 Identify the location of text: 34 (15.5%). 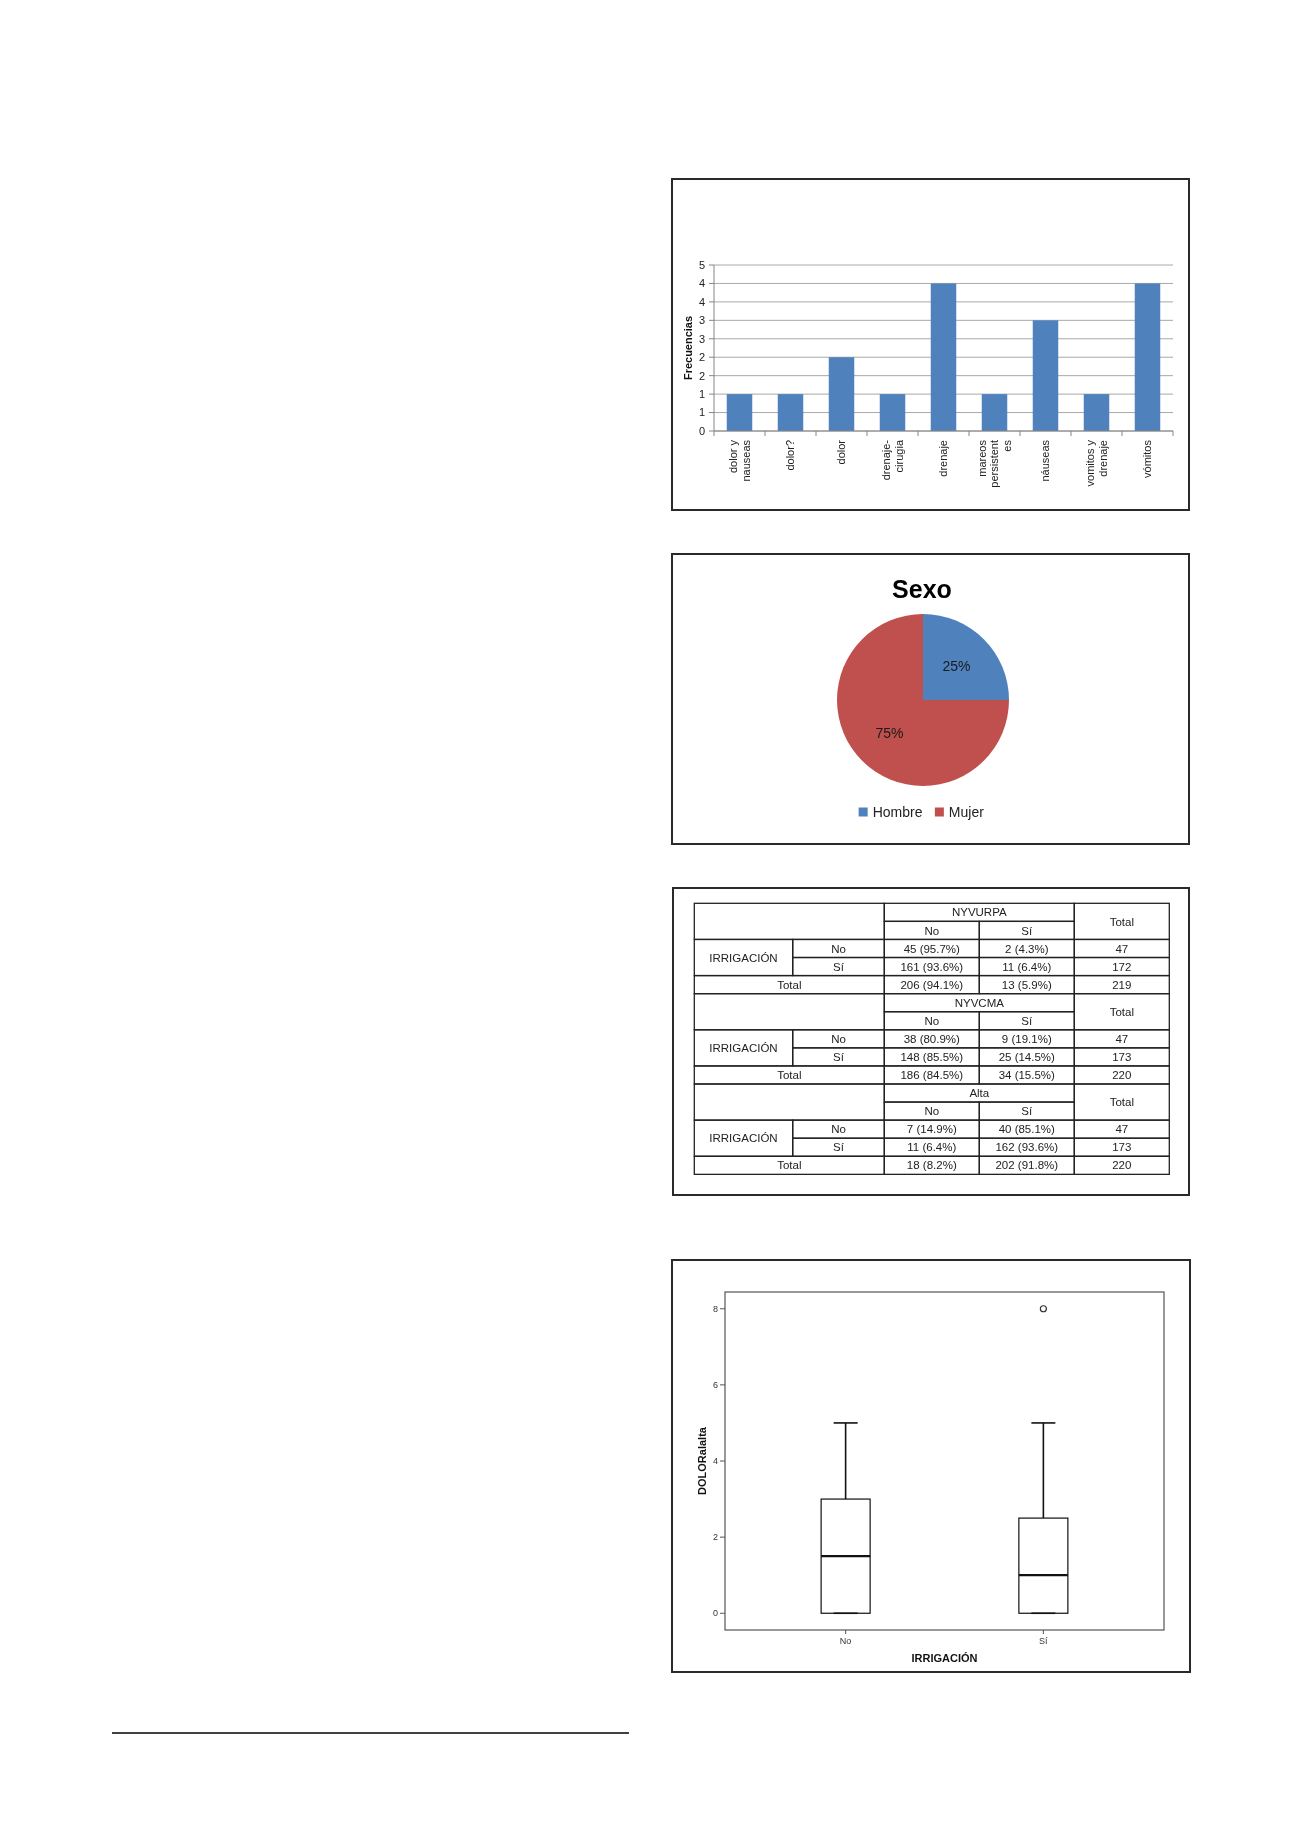
(1027, 1075).